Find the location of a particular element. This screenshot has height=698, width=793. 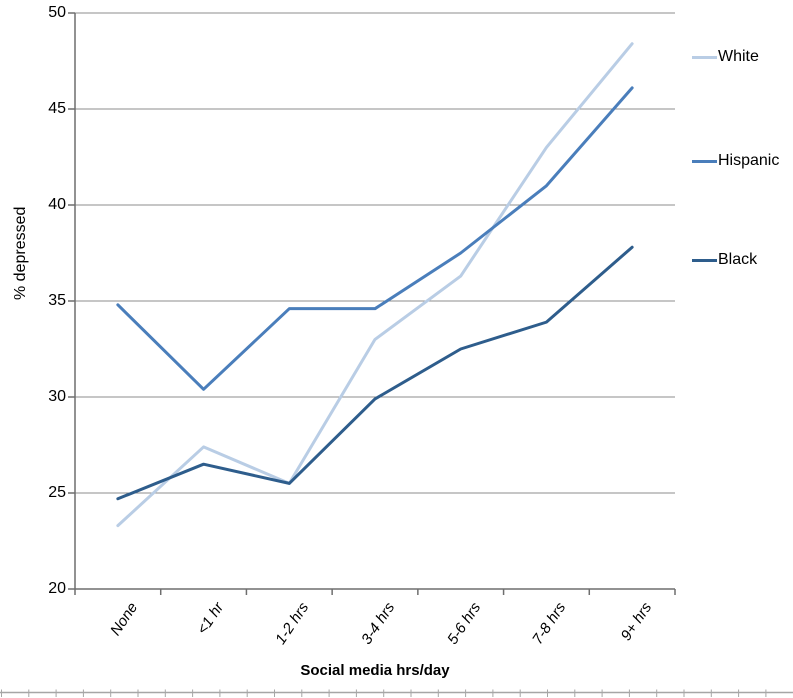

y-axis-title: % depressed is located at coordinates (20, 253).